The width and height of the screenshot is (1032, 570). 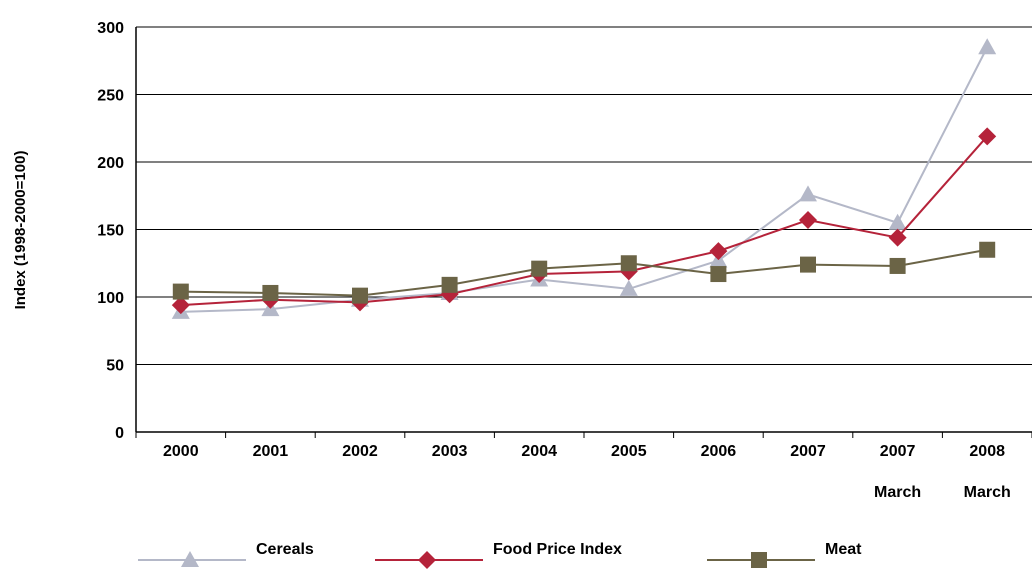 I want to click on legend-label: Cereals, so click(x=285, y=549).